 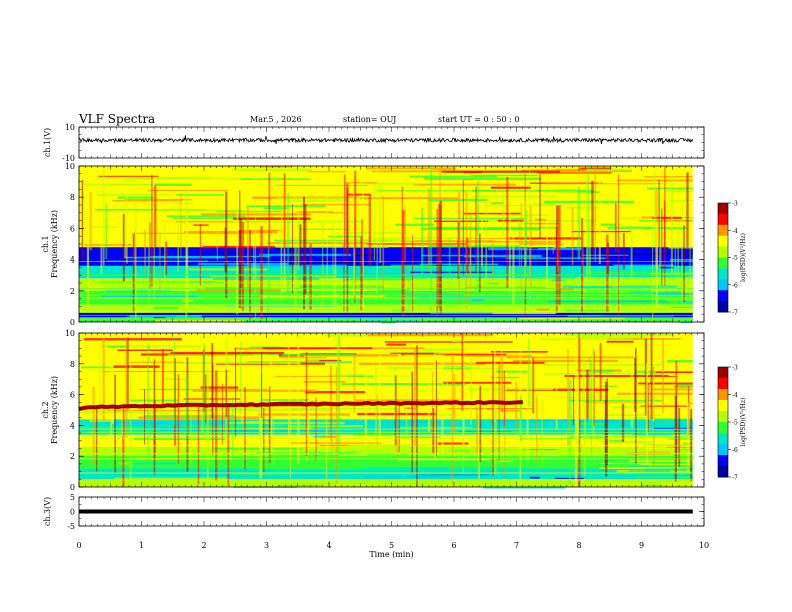 I want to click on ch3-waveform-ytick-label: -5, so click(x=71, y=526).